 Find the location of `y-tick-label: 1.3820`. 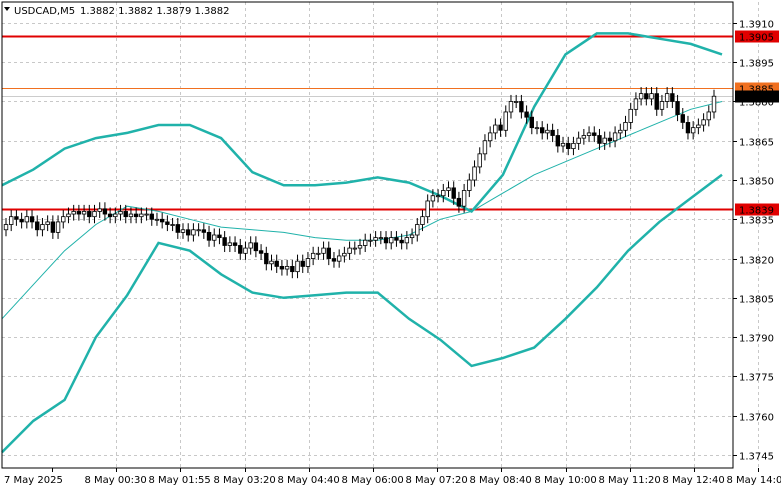

y-tick-label: 1.3820 is located at coordinates (756, 261).